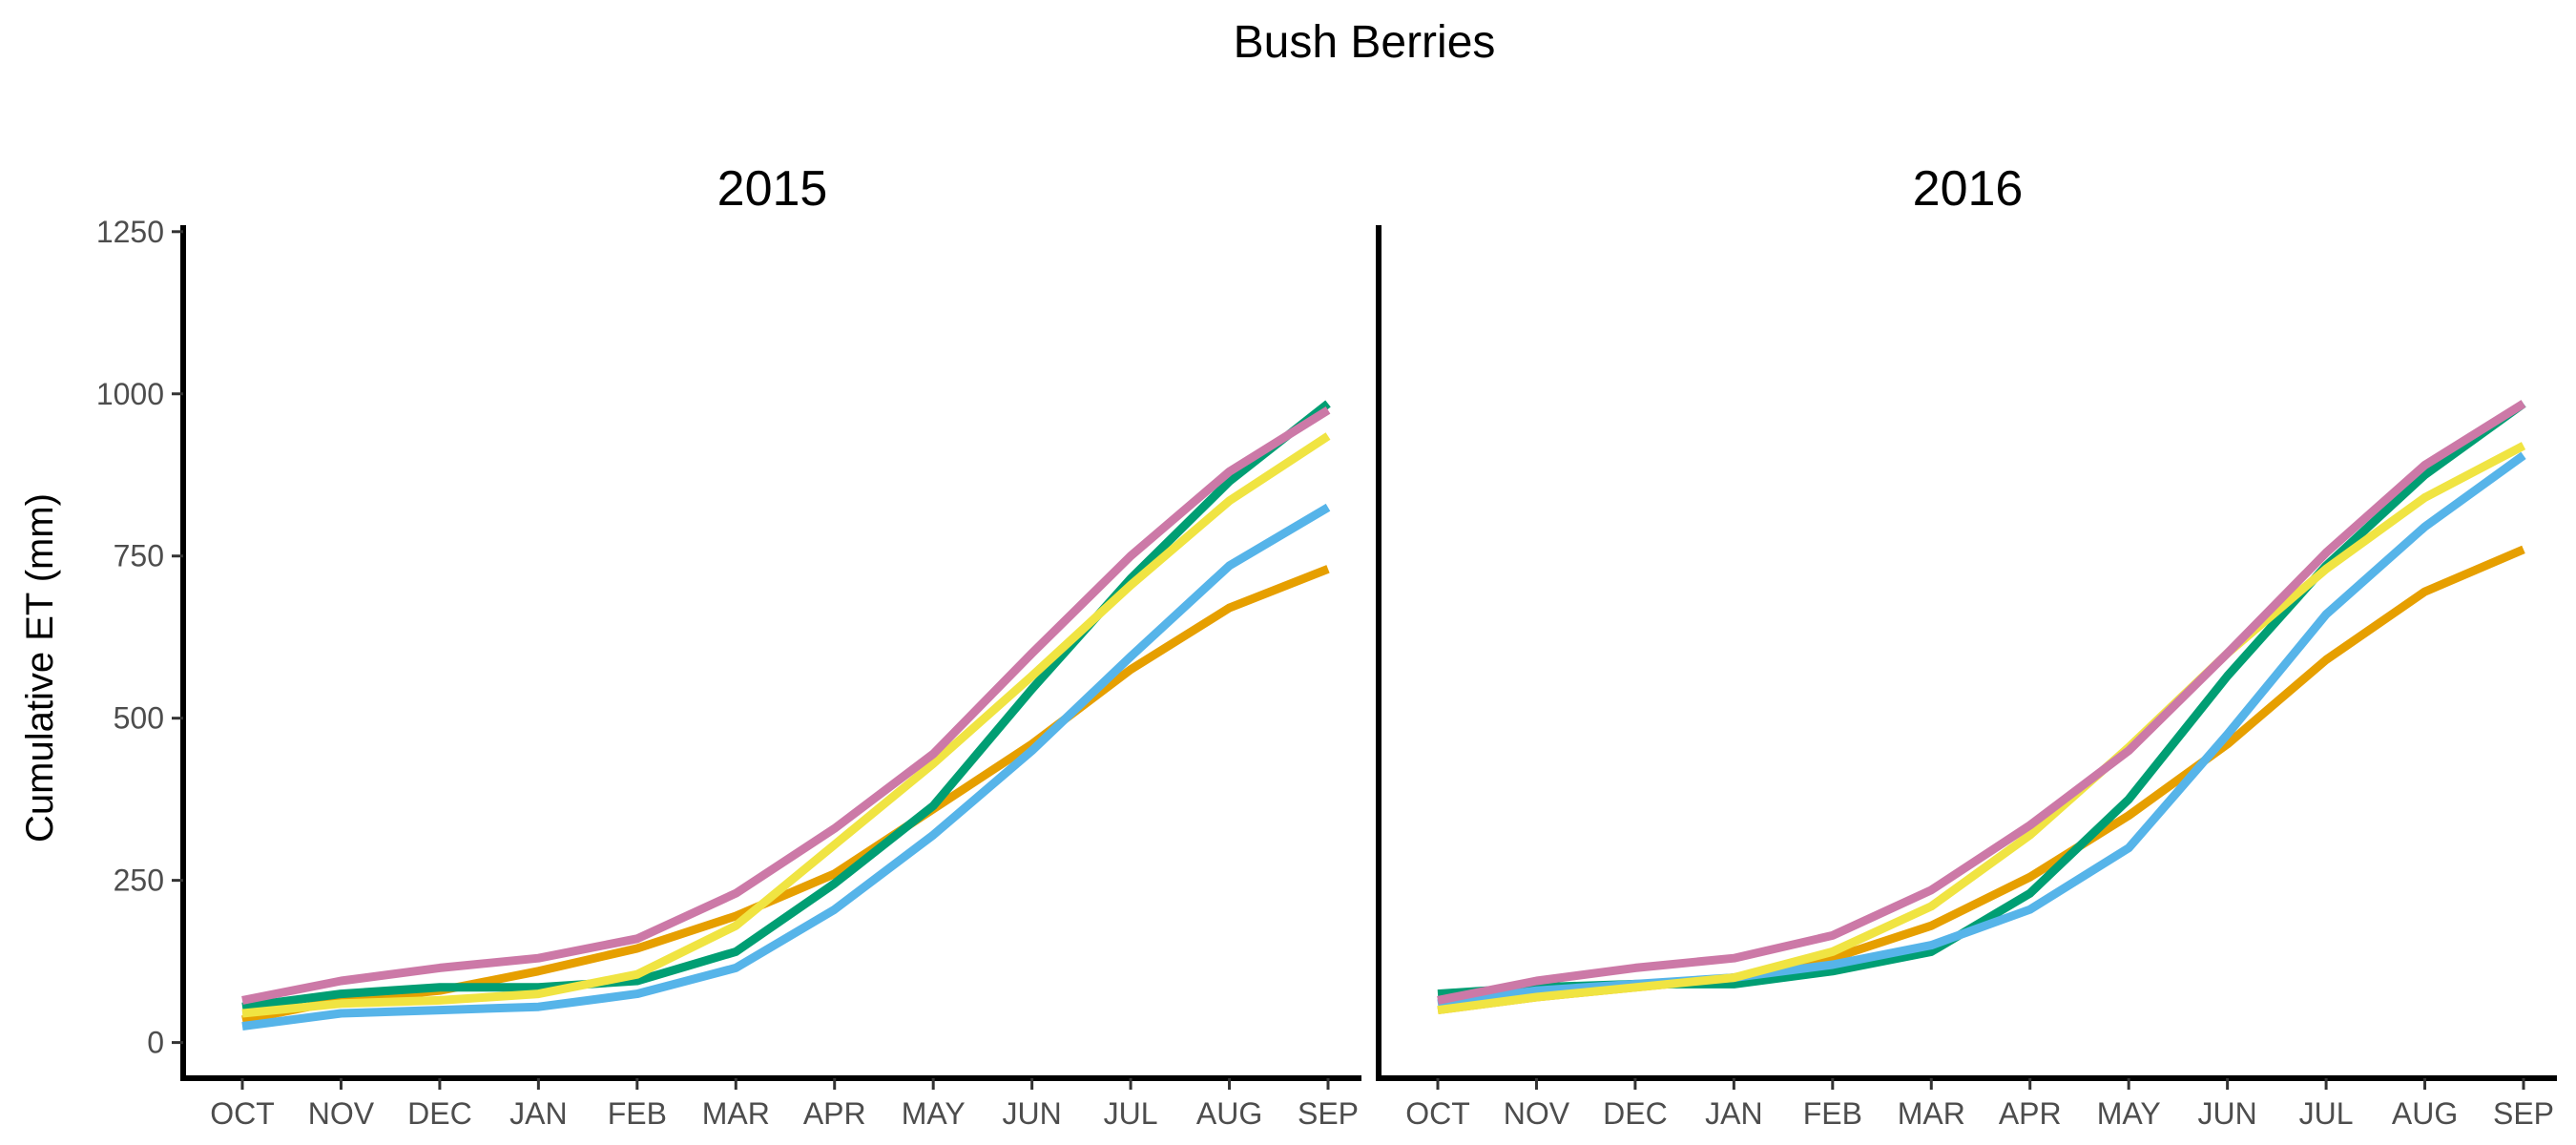 This screenshot has width=2576, height=1145. I want to click on chart-title: Bush Berries, so click(1365, 43).